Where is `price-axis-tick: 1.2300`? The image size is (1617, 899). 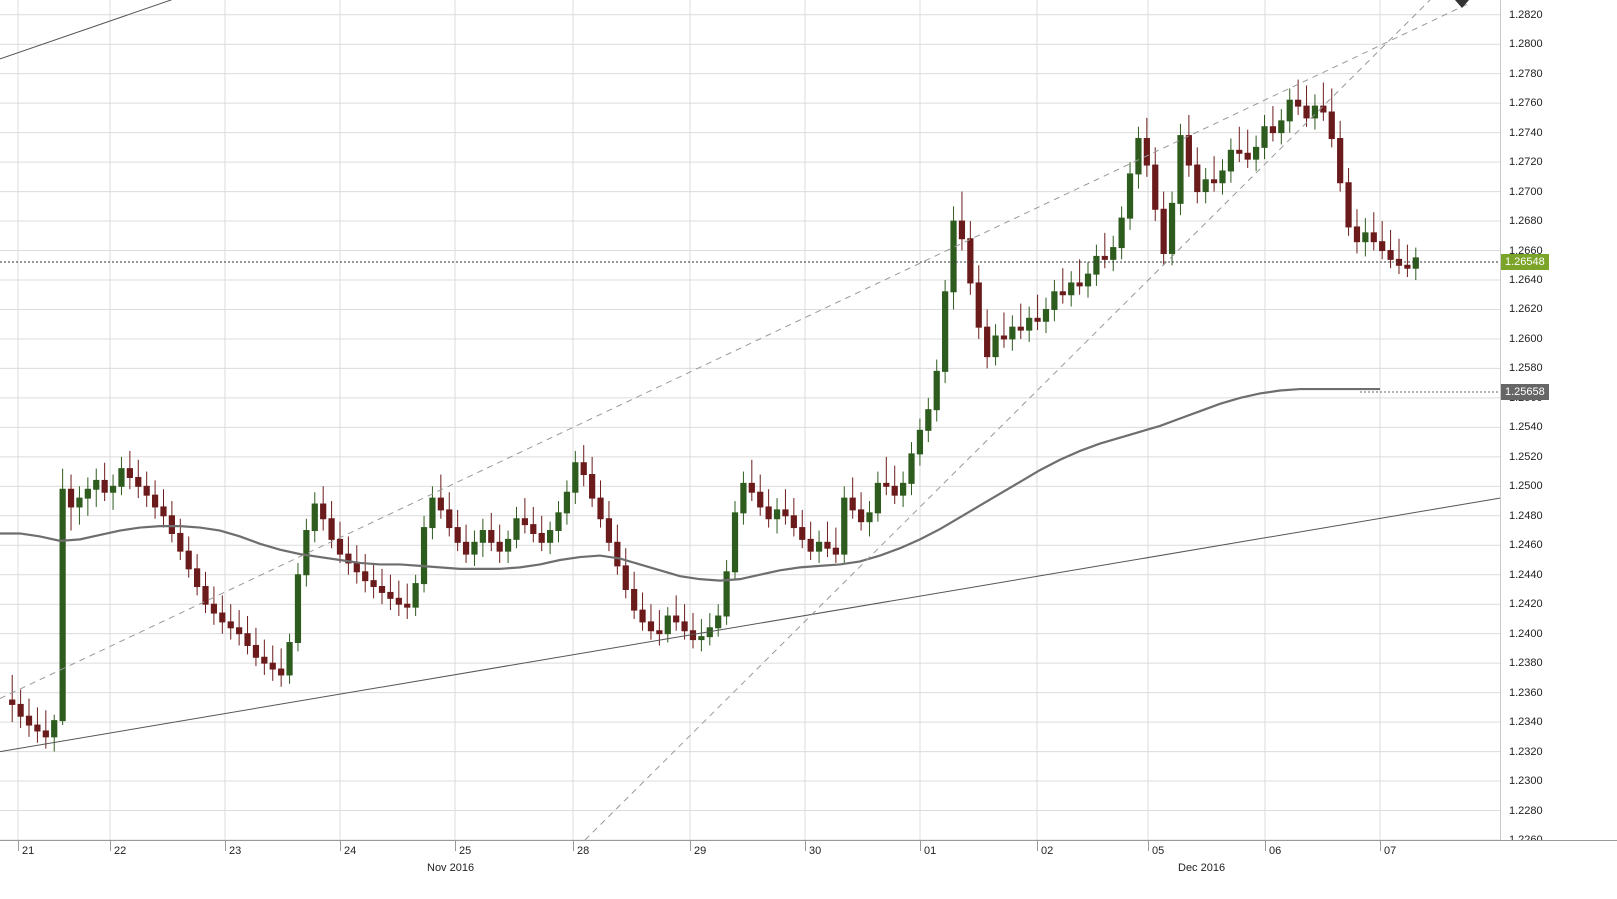
price-axis-tick: 1.2300 is located at coordinates (1526, 781).